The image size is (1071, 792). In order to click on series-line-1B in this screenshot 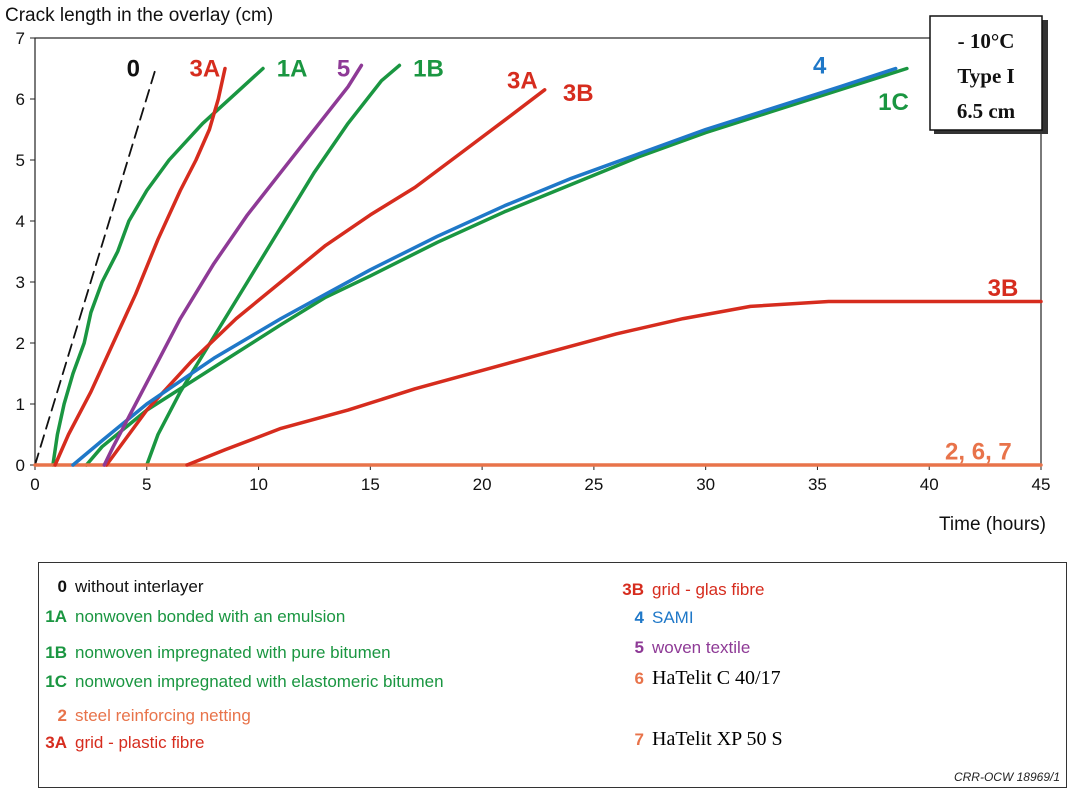, I will do `click(273, 265)`.